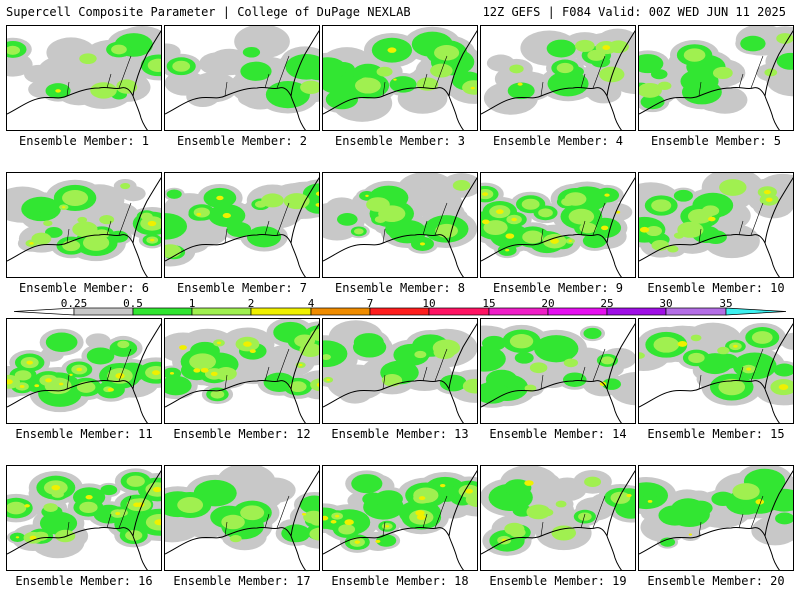 This screenshot has height=600, width=800. What do you see at coordinates (558, 141) in the screenshot?
I see `ensemble-member-label: Ensemble Member: 4` at bounding box center [558, 141].